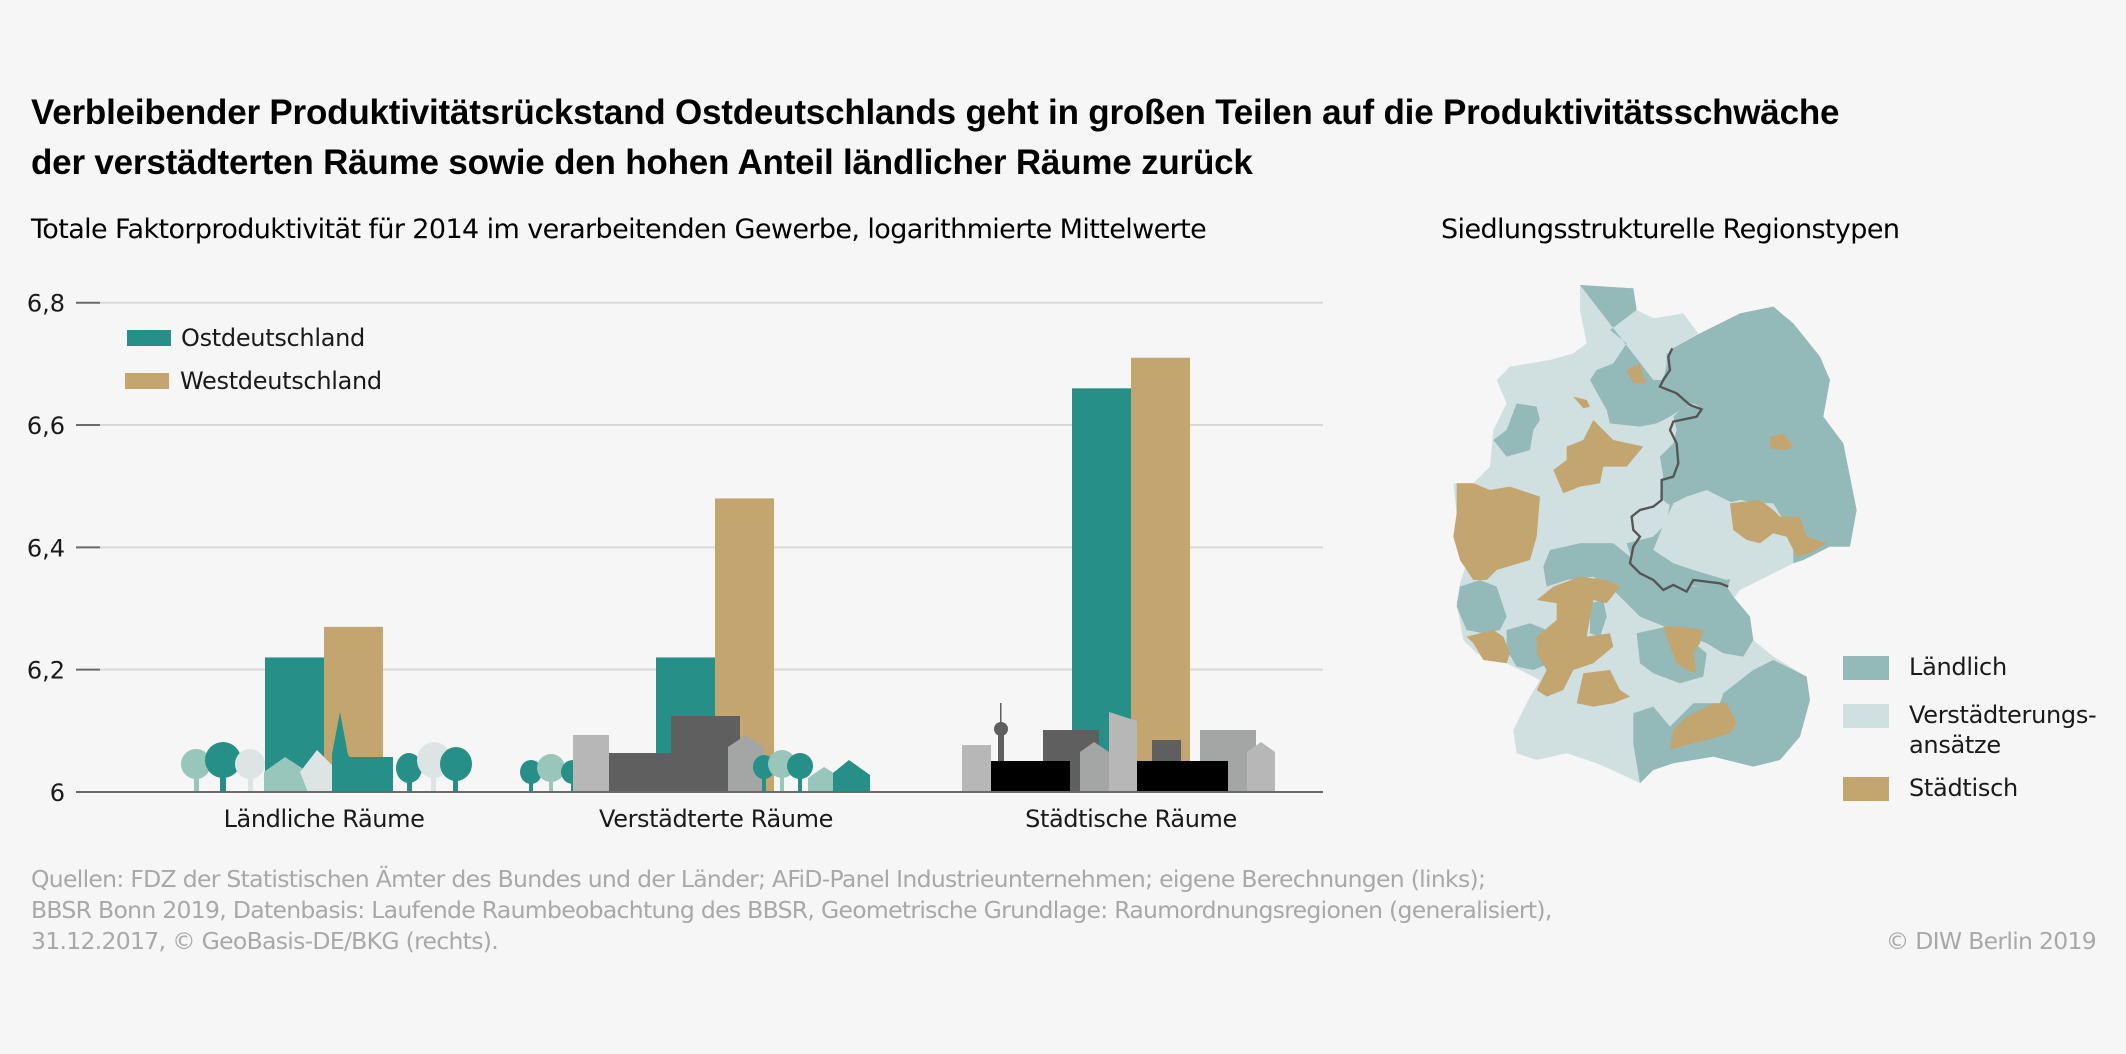 This screenshot has height=1054, width=2126. I want to click on x-tick-label: Verstädterte Räume, so click(716, 819).